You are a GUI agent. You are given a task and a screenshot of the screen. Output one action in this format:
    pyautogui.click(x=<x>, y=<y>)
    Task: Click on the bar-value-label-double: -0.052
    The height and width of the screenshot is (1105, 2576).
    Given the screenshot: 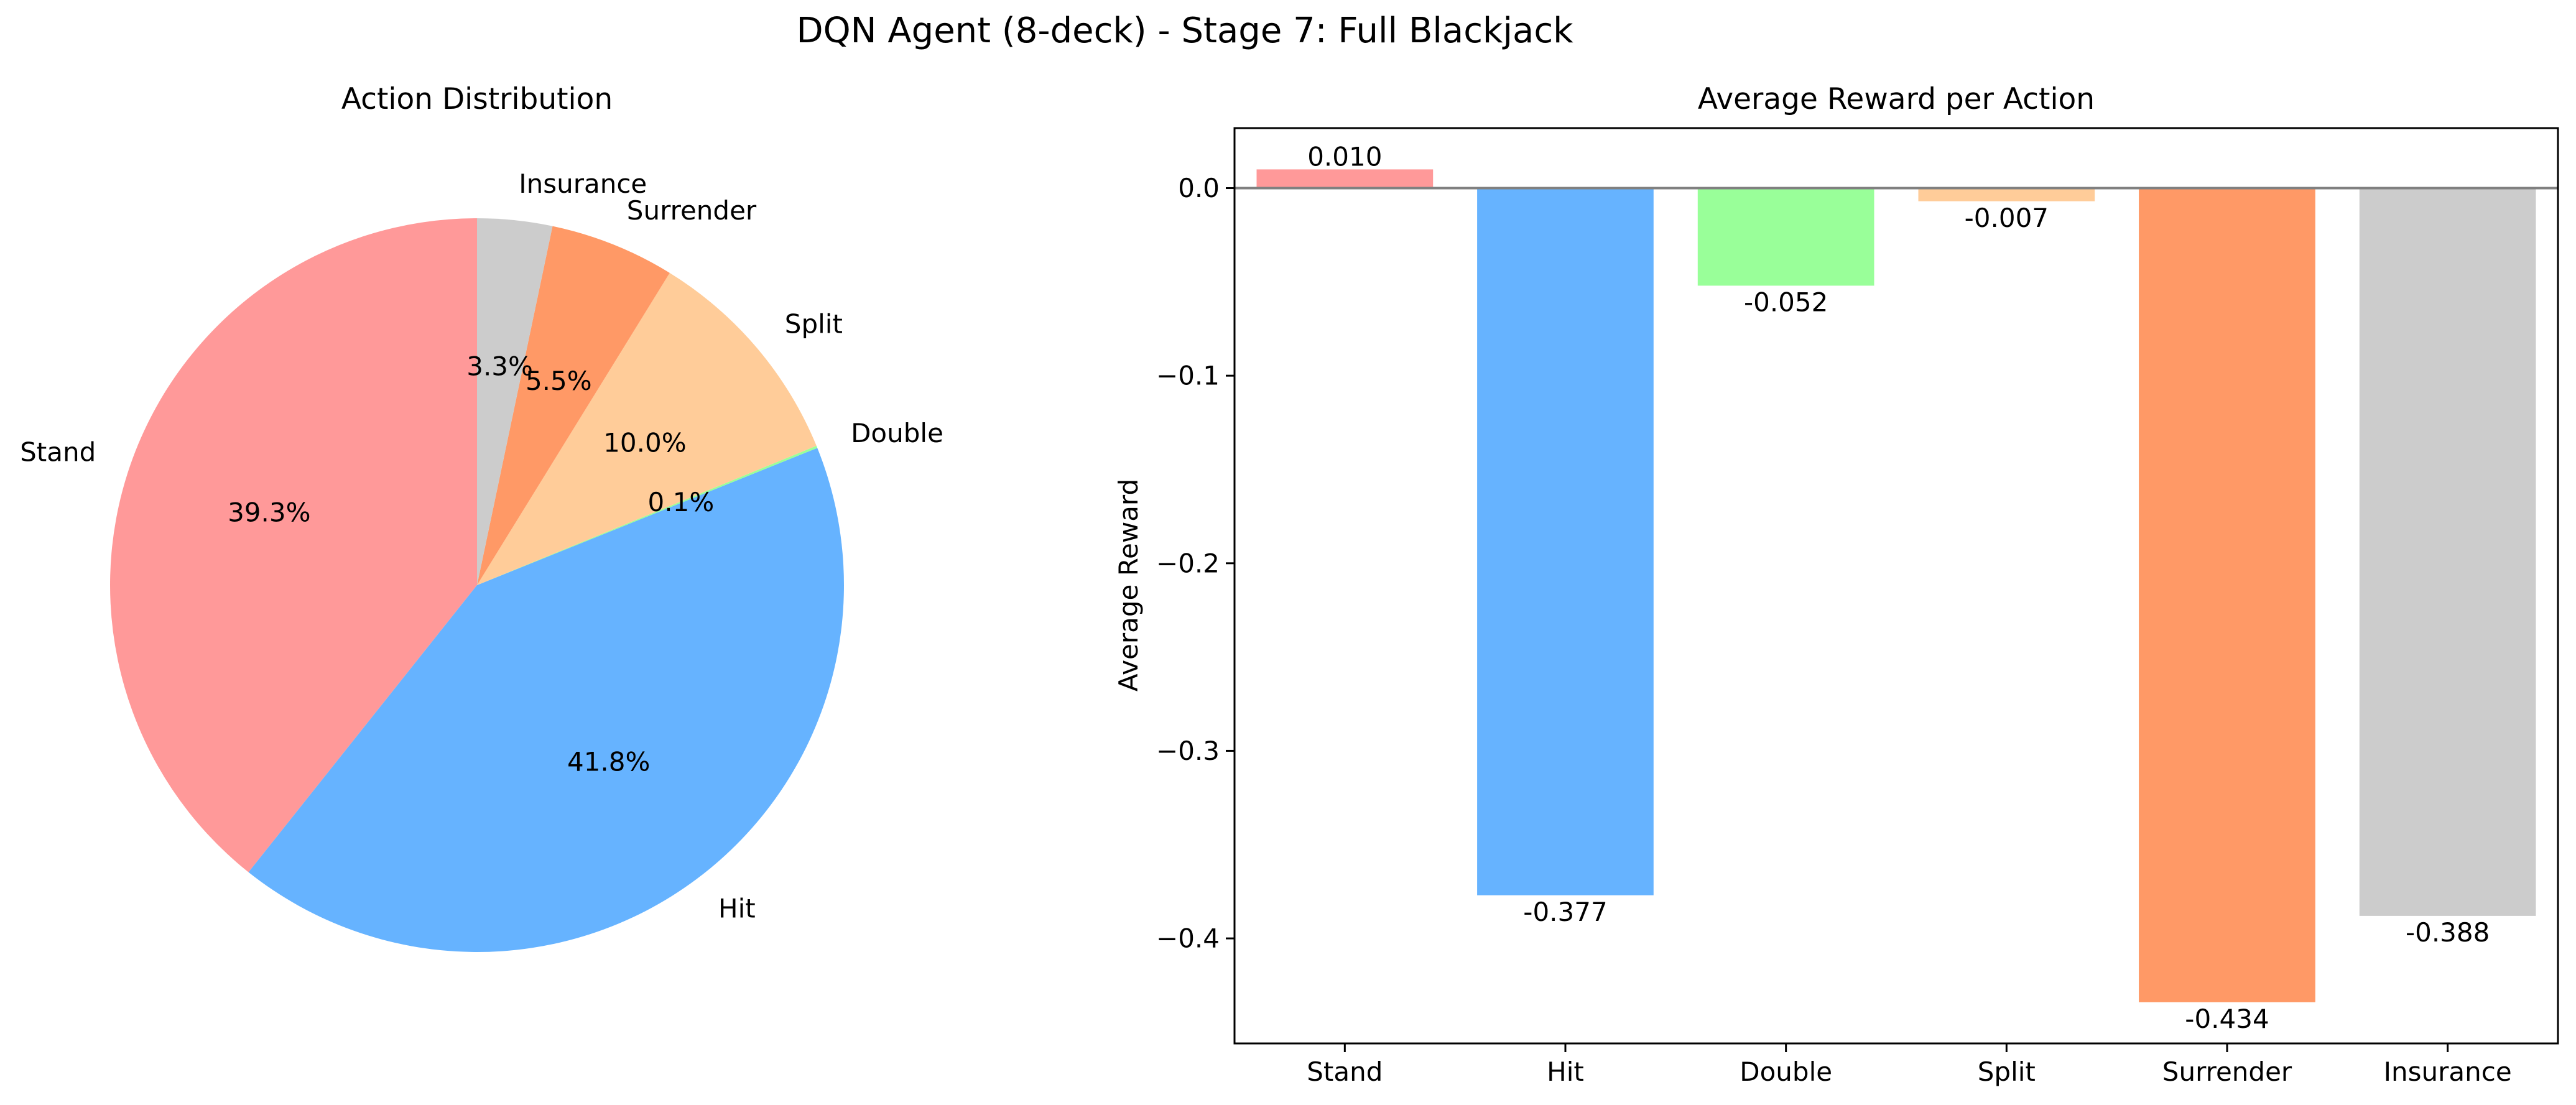 What is the action you would take?
    pyautogui.click(x=1786, y=302)
    